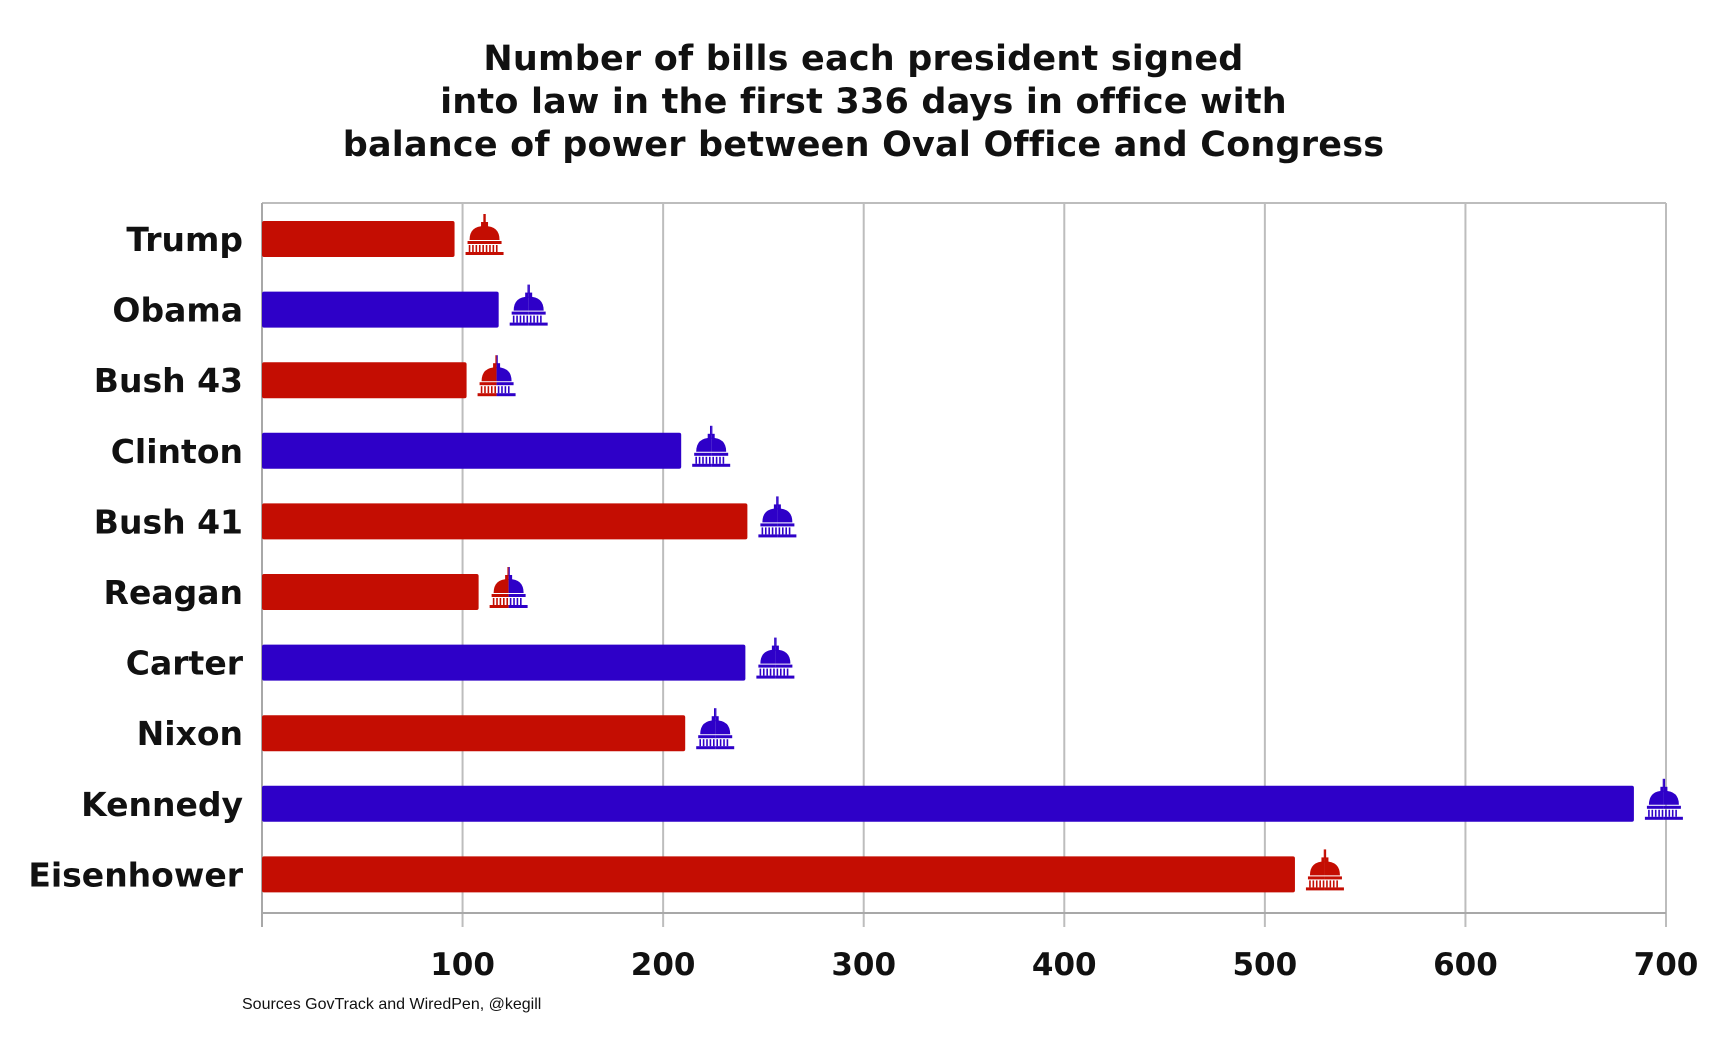 The image size is (1727, 1055). I want to click on x-tick-label: 600, so click(1465, 965).